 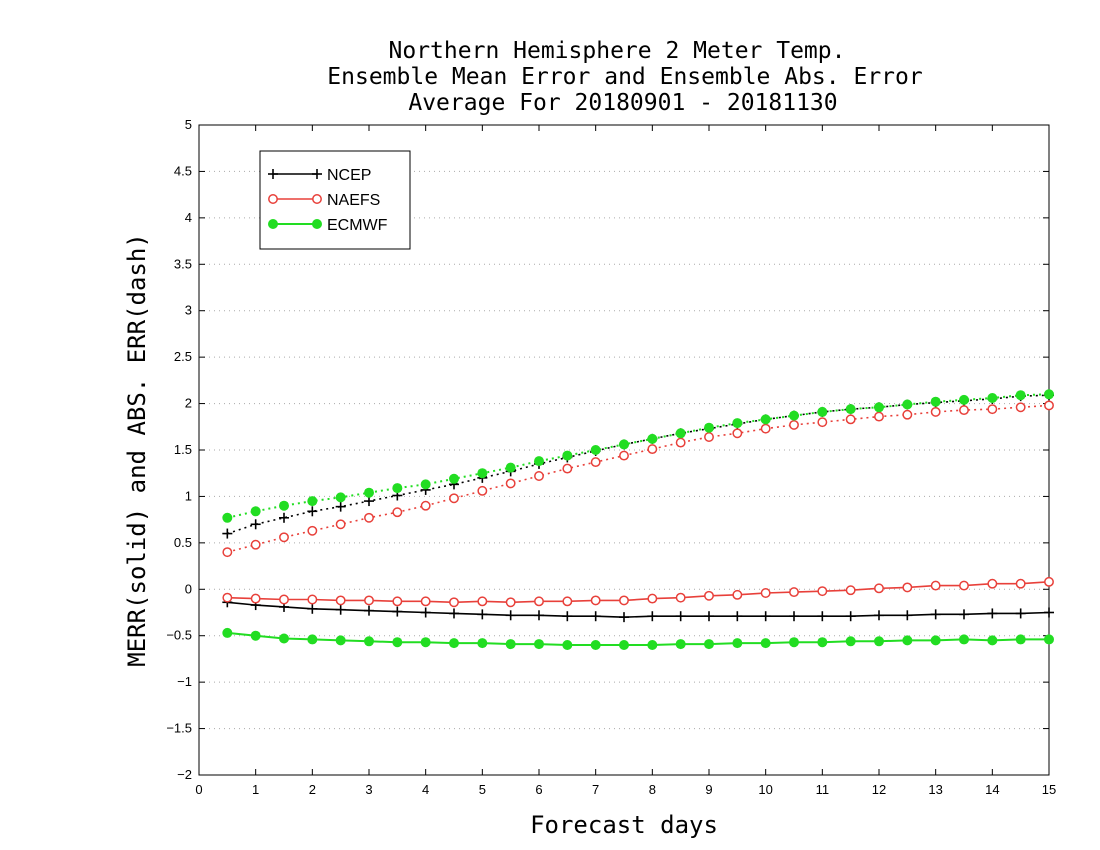 What do you see at coordinates (708, 789) in the screenshot?
I see `x-tick-label: 9` at bounding box center [708, 789].